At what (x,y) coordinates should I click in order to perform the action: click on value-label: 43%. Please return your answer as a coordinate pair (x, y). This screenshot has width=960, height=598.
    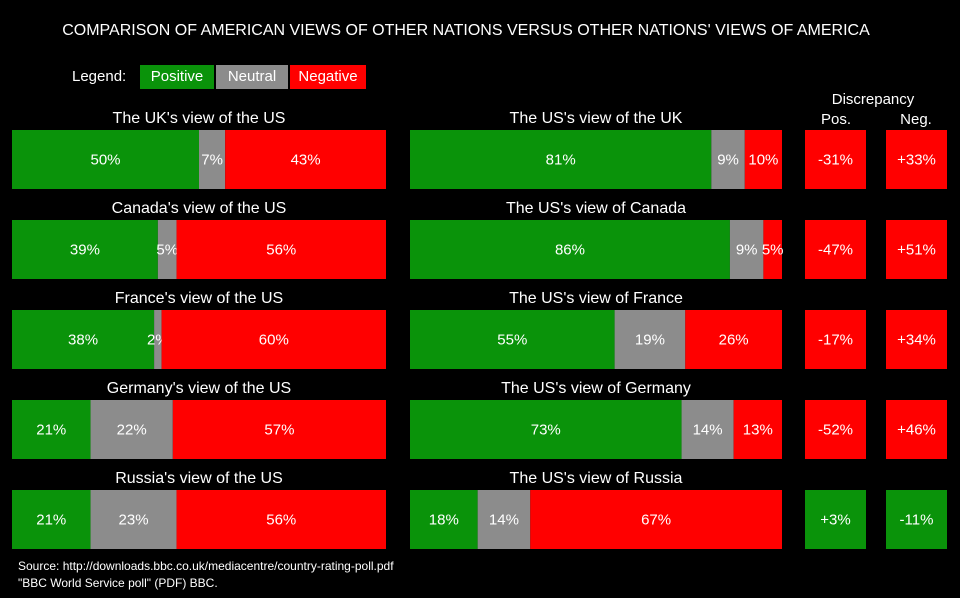
    Looking at the image, I should click on (306, 159).